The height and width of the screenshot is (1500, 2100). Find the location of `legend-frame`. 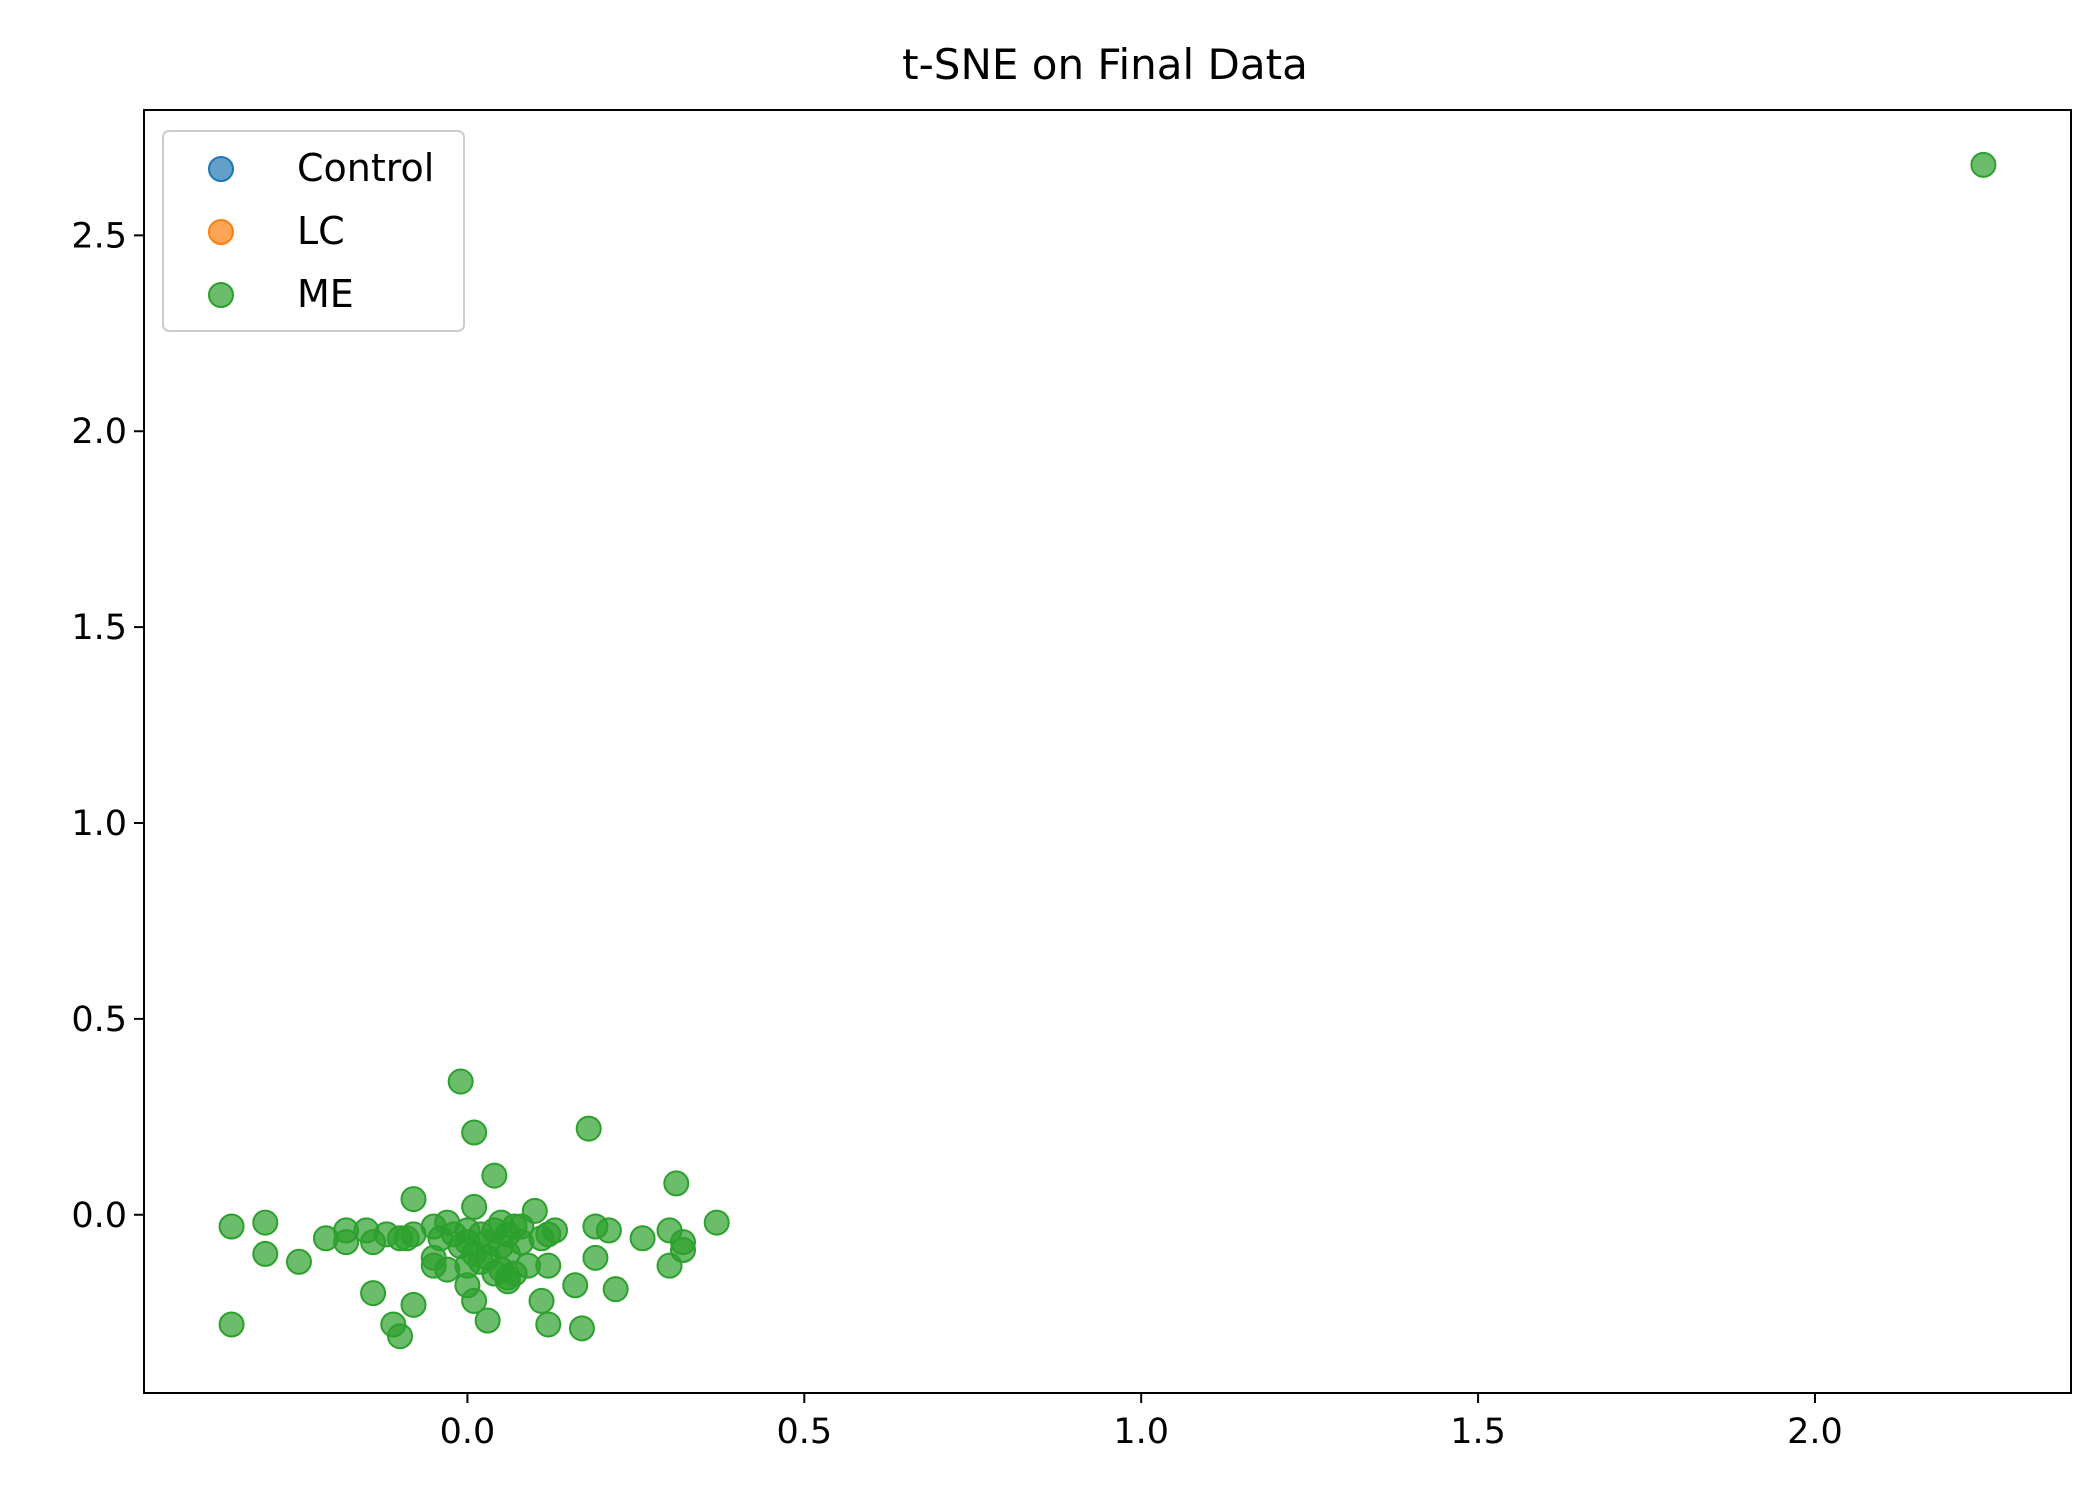

legend-frame is located at coordinates (313, 231).